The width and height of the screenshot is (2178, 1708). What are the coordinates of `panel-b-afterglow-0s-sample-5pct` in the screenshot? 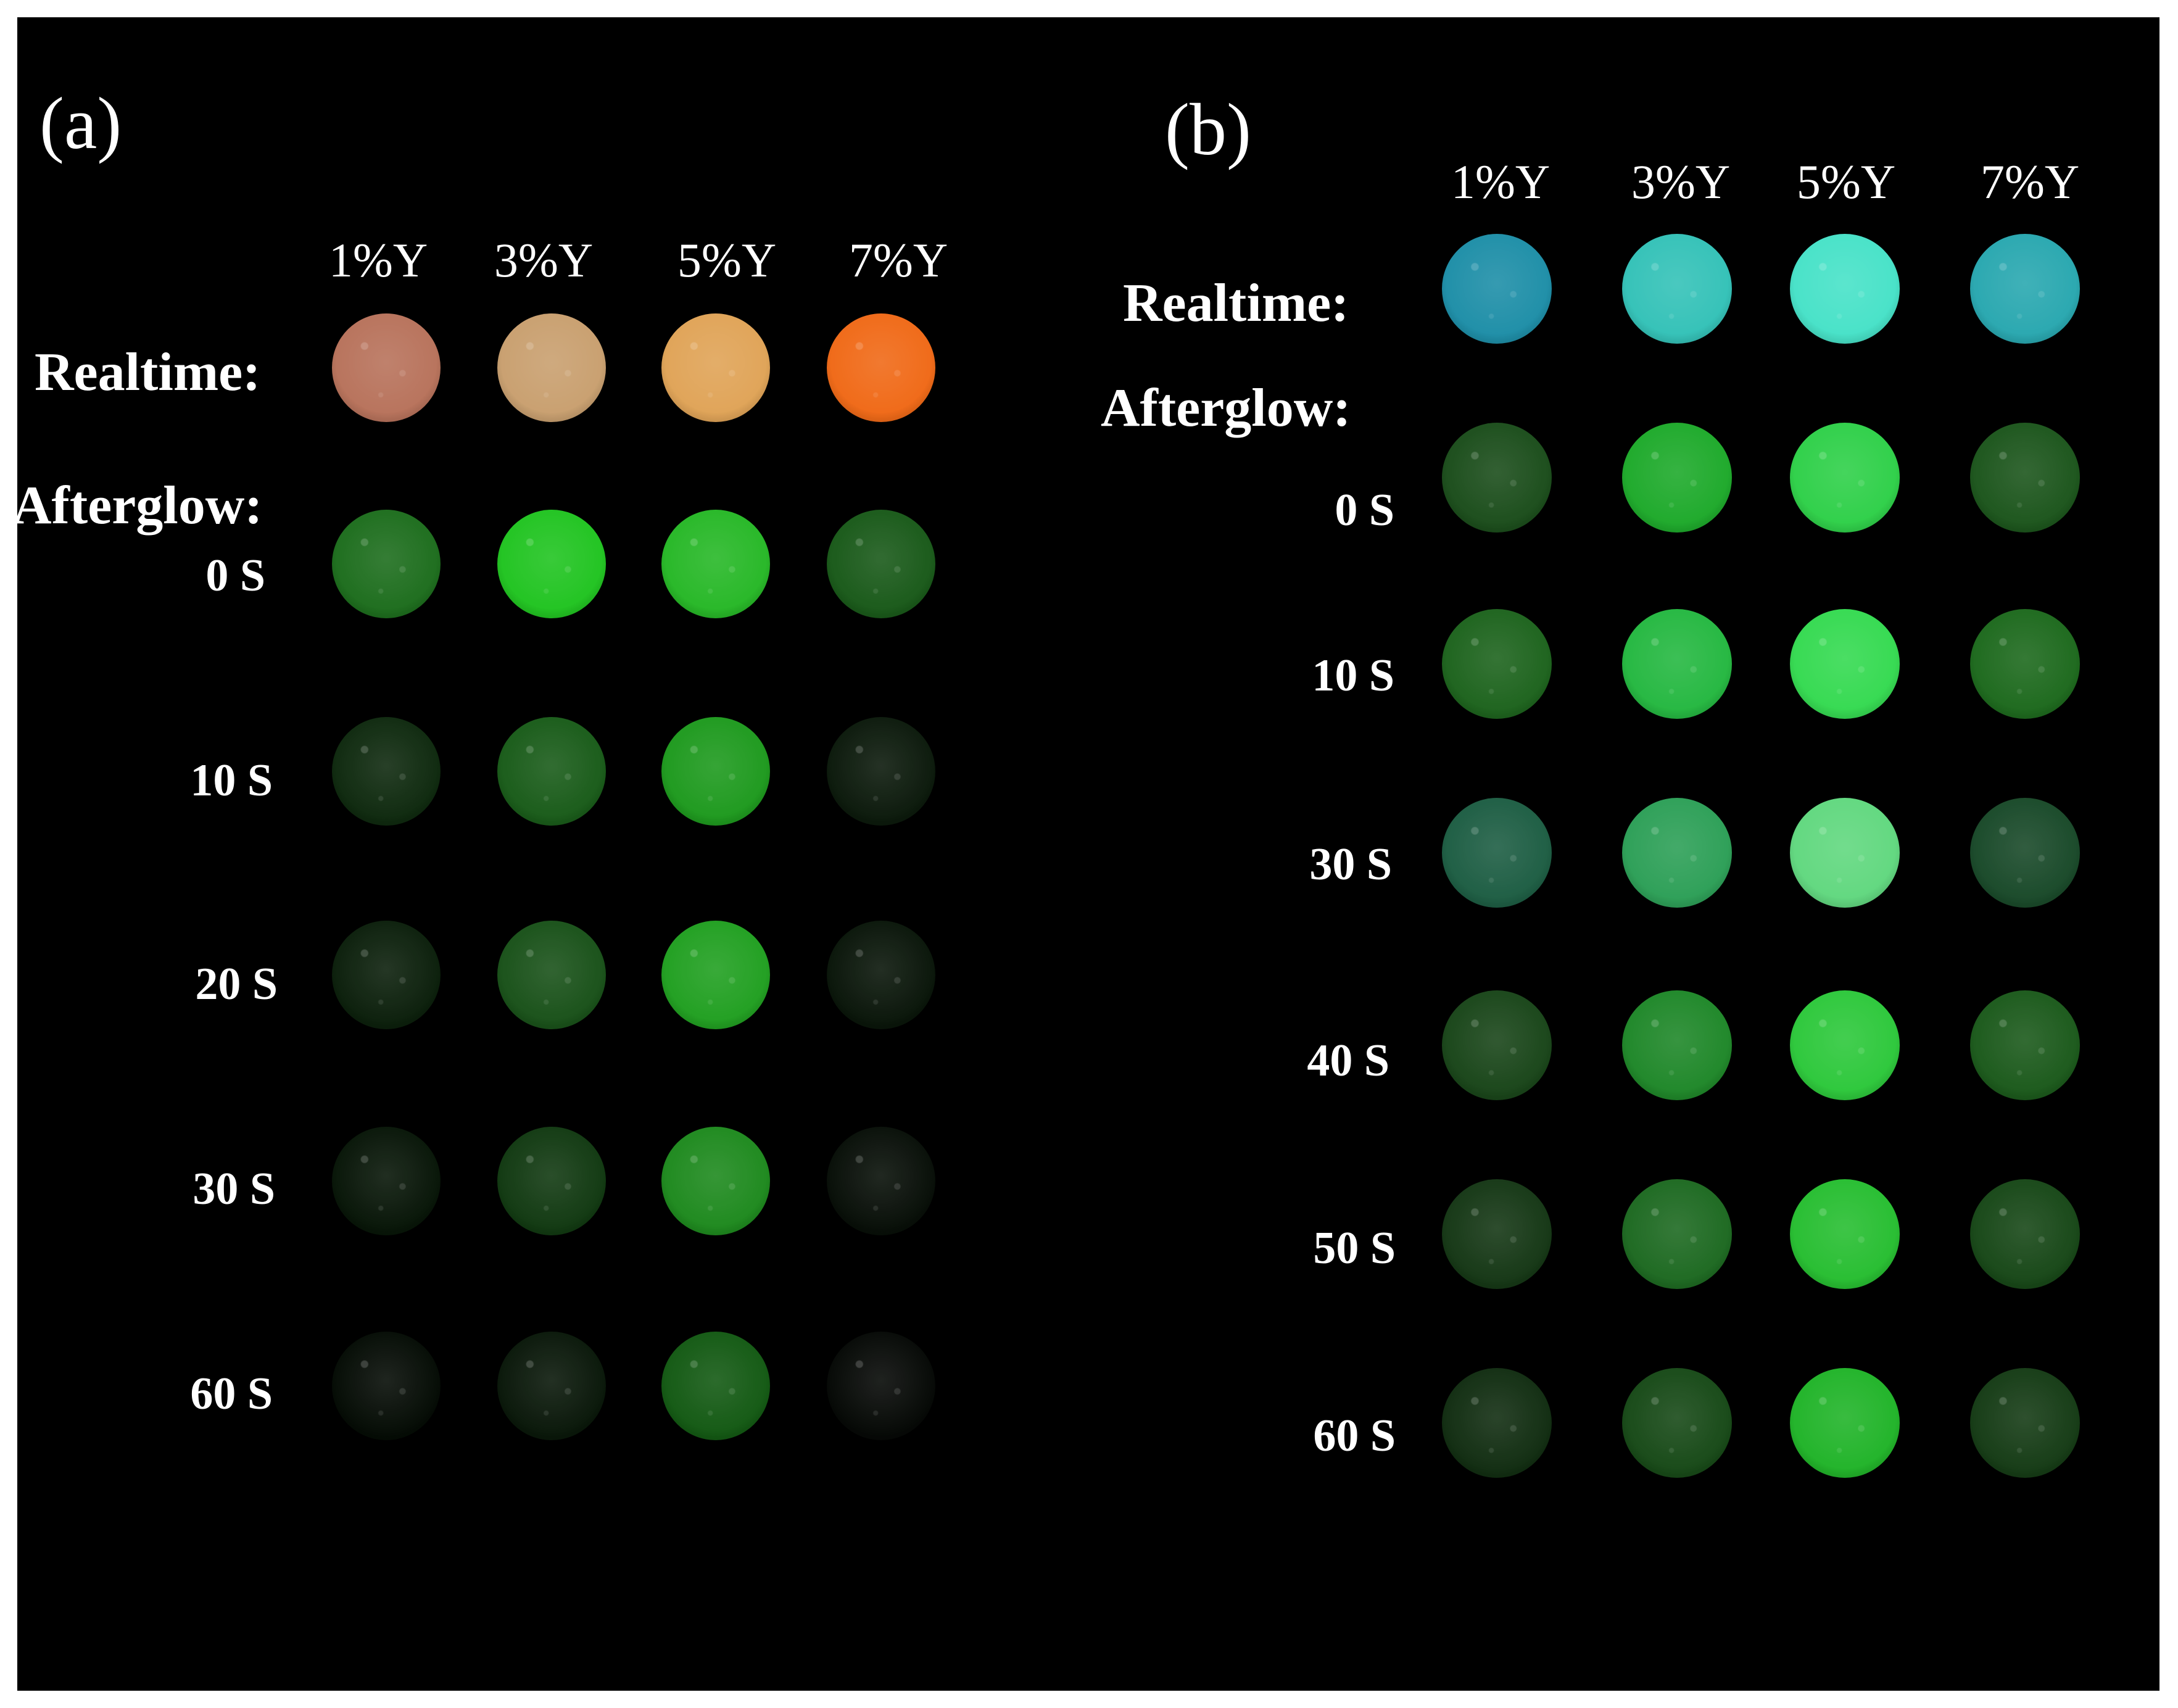 It's located at (1845, 478).